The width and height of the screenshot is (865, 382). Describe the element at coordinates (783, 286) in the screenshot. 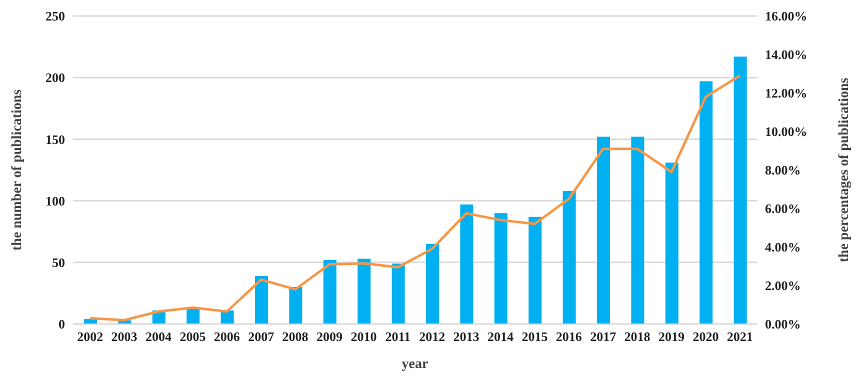

I see `y2-tick-label: 2.00%` at that location.